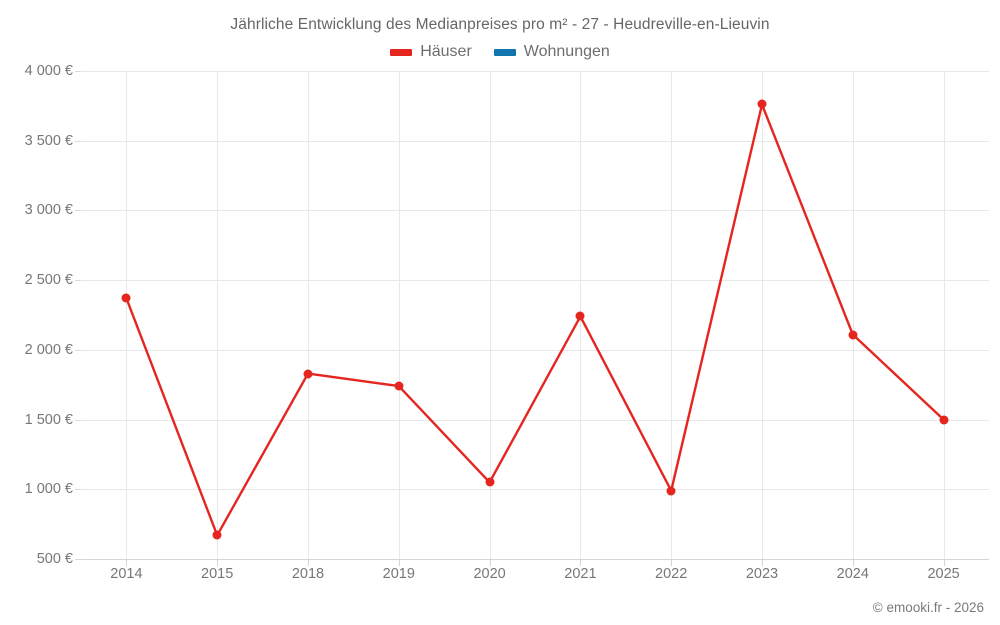 Image resolution: width=1000 pixels, height=625 pixels. I want to click on x-axis-label: 2019, so click(398, 574).